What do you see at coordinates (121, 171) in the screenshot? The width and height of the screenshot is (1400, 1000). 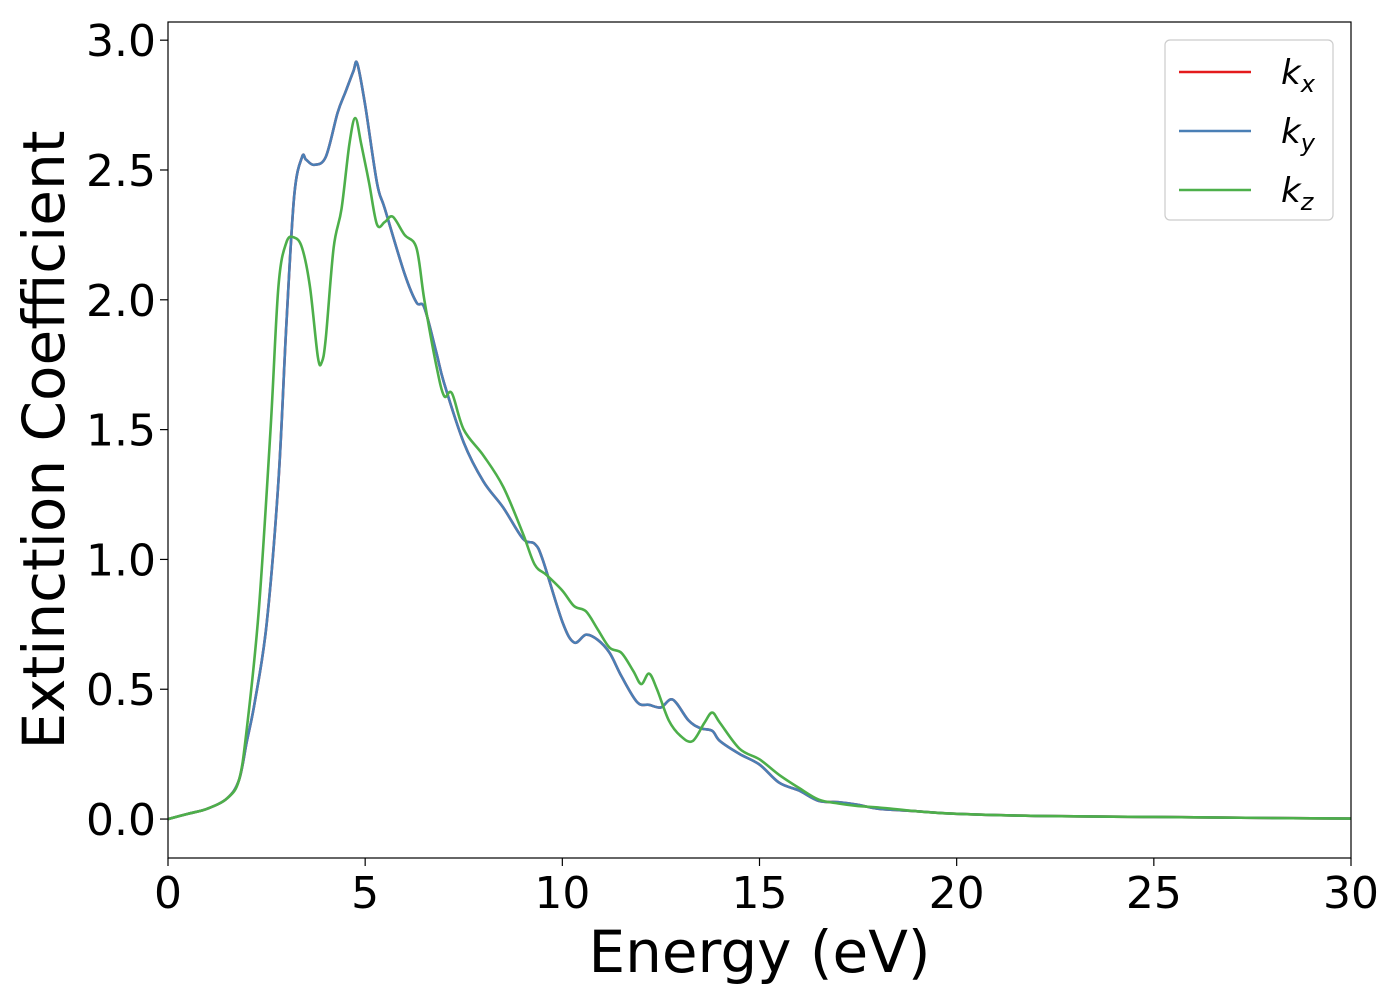 I see `y-tick-label: 2.5` at bounding box center [121, 171].